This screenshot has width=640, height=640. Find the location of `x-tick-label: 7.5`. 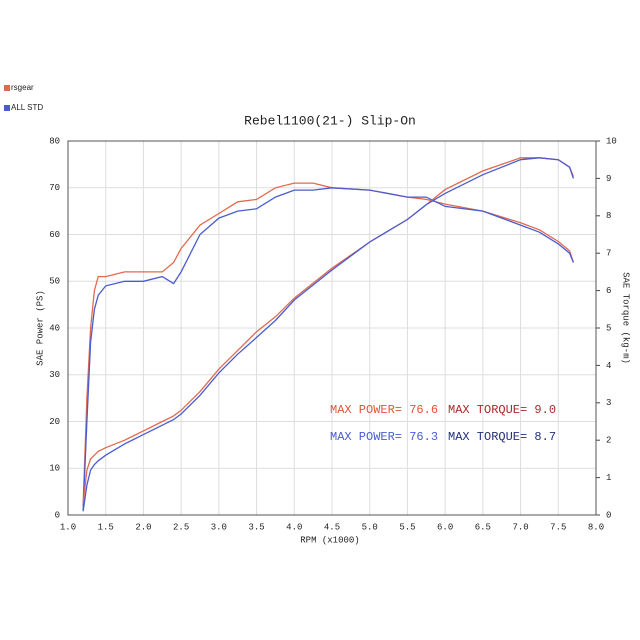

x-tick-label: 7.5 is located at coordinates (558, 527).